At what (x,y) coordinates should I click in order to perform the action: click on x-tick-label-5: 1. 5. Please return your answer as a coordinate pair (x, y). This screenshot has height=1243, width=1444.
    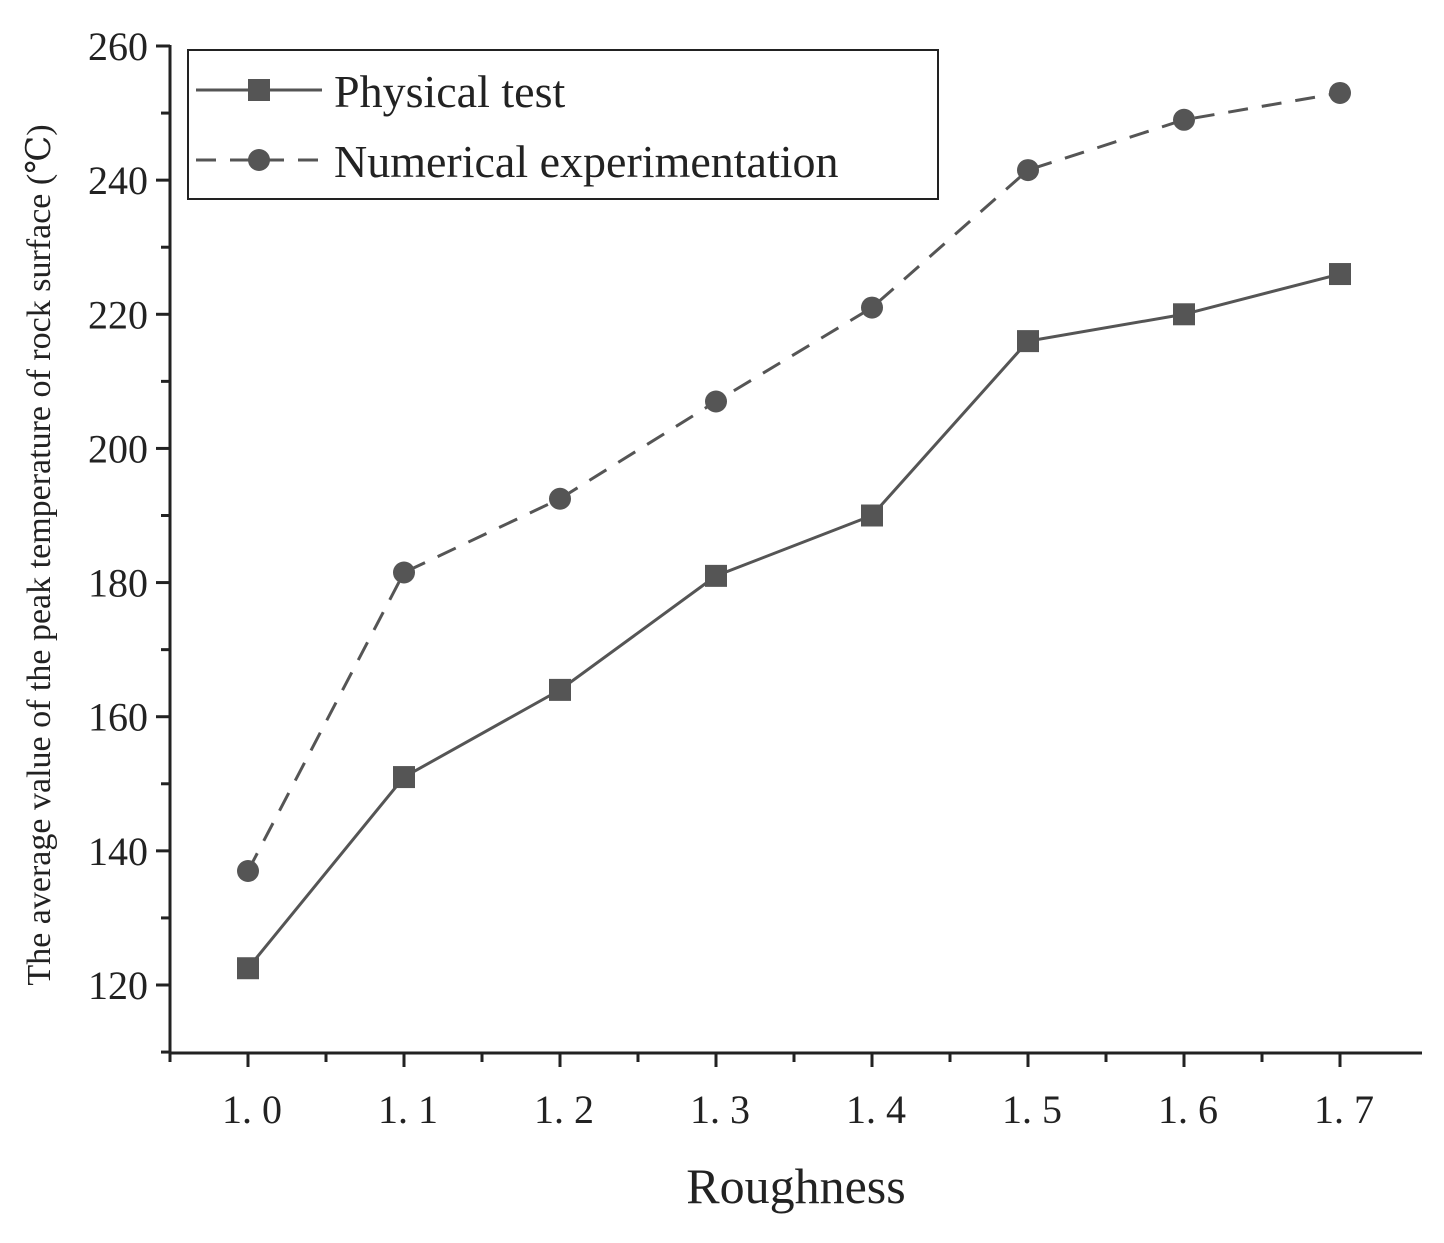
    Looking at the image, I should click on (1032, 1109).